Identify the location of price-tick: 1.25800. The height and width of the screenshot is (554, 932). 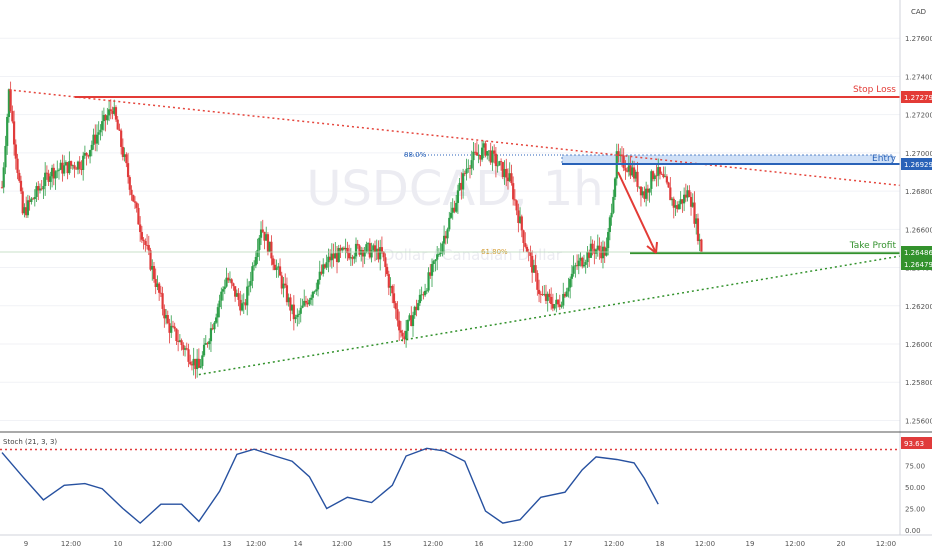
(918, 383).